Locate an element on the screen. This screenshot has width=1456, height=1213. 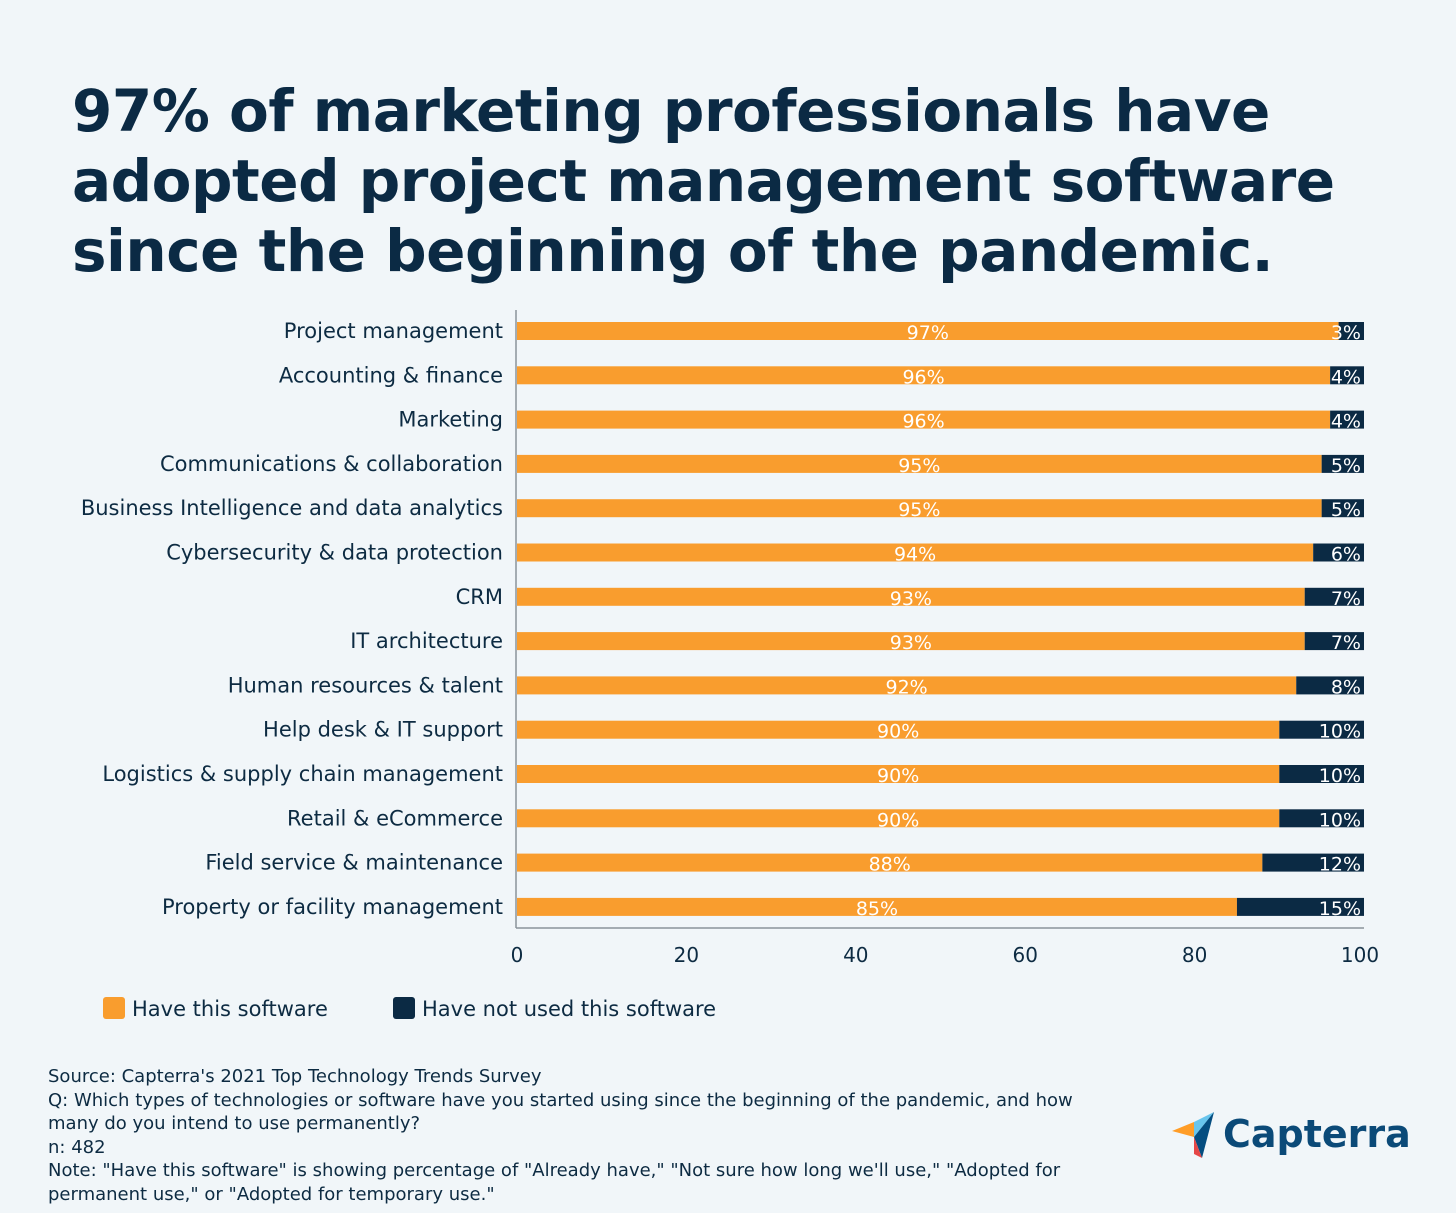
category-label: Business Intelligence and data analytics is located at coordinates (292, 508).